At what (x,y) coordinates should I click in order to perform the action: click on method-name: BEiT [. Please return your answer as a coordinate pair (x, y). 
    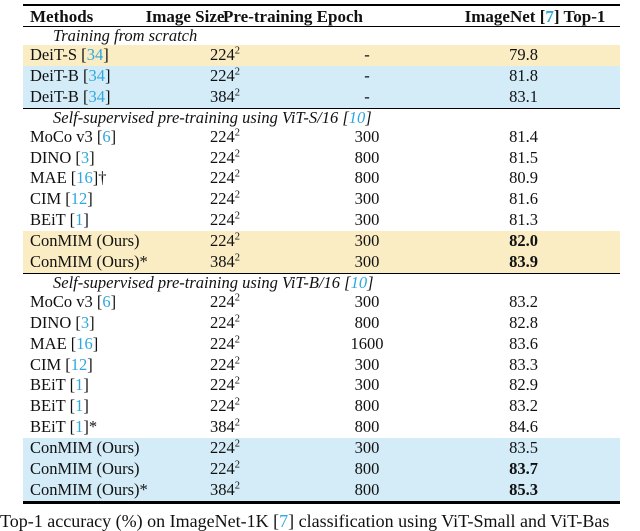
    Looking at the image, I should click on (53, 427).